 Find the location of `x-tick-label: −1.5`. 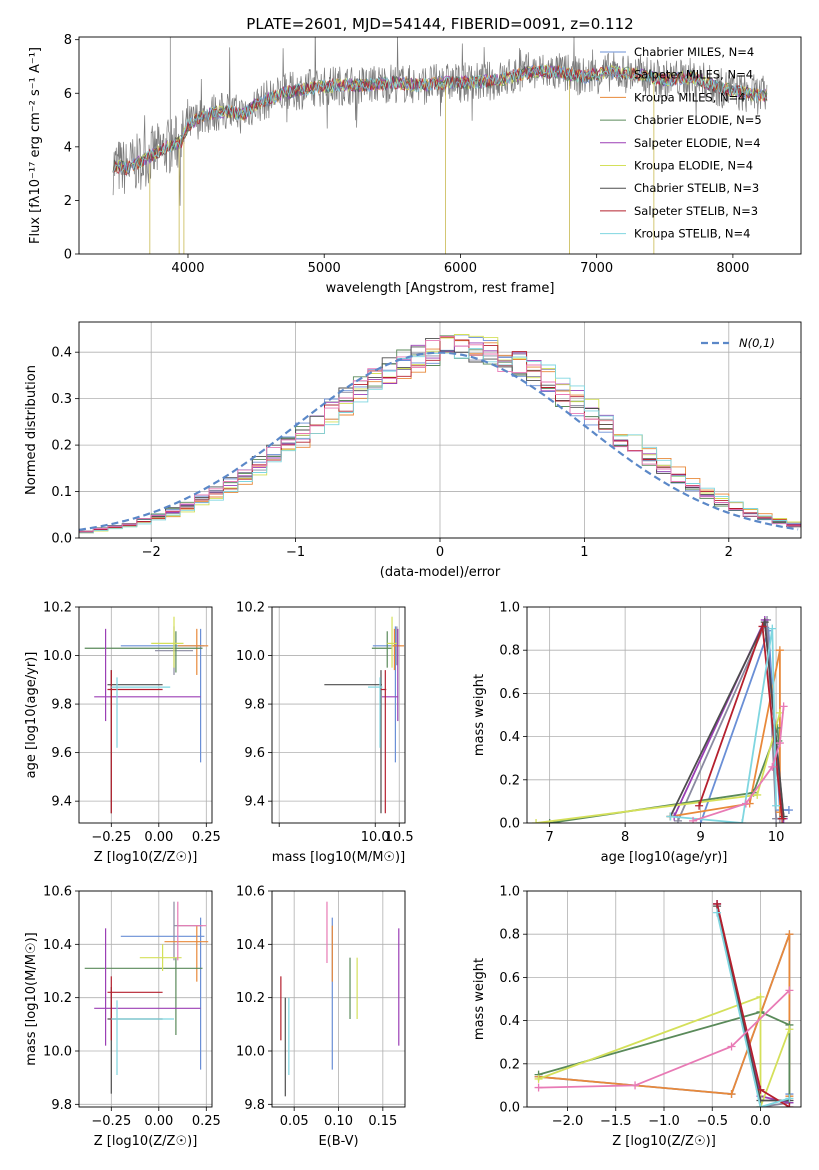

x-tick-label: −1.5 is located at coordinates (616, 1121).